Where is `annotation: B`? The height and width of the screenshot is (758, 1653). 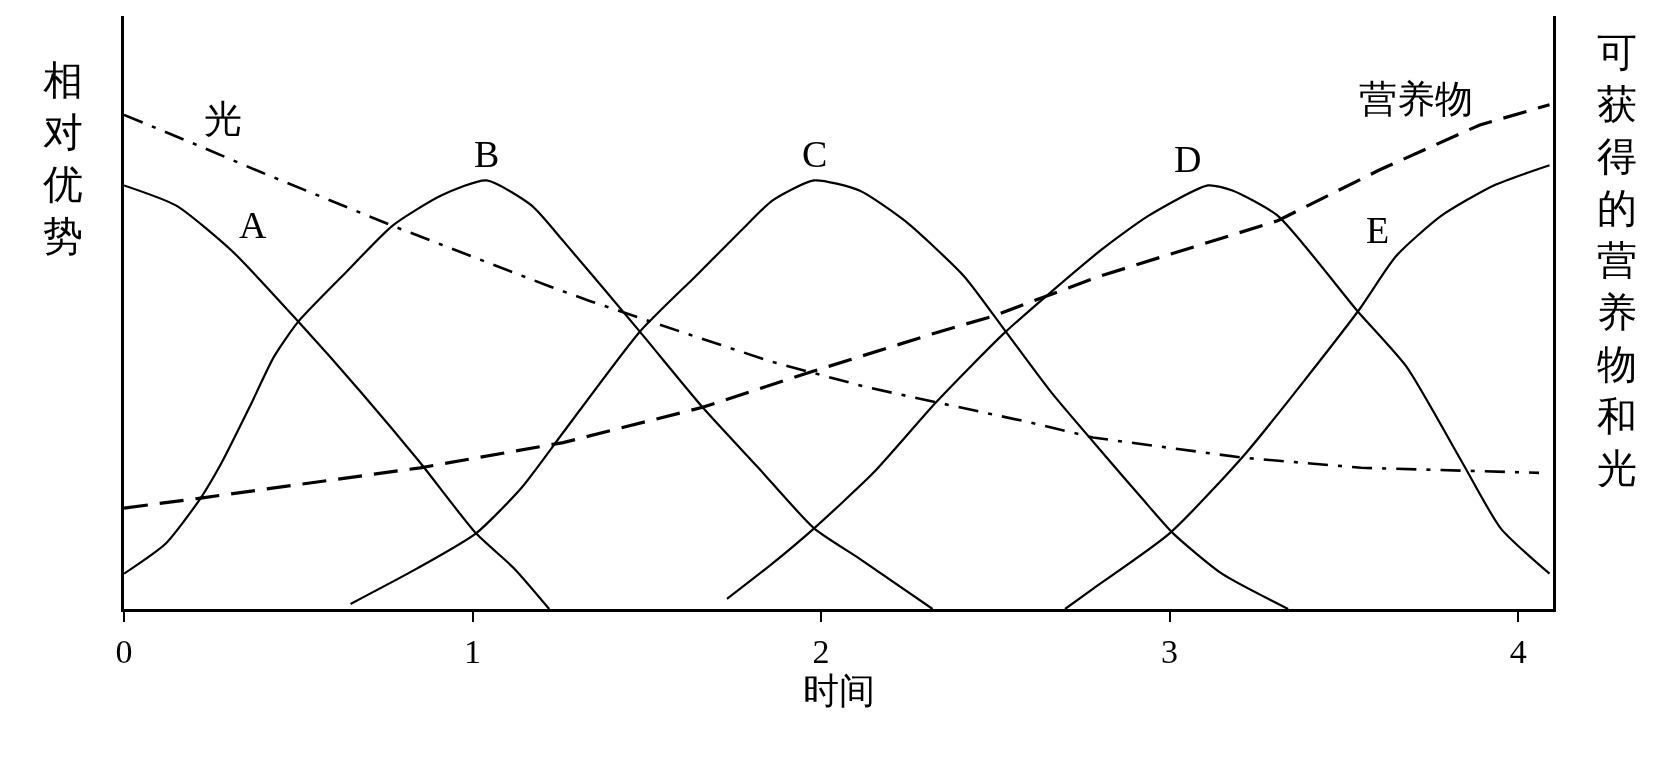 annotation: B is located at coordinates (487, 154).